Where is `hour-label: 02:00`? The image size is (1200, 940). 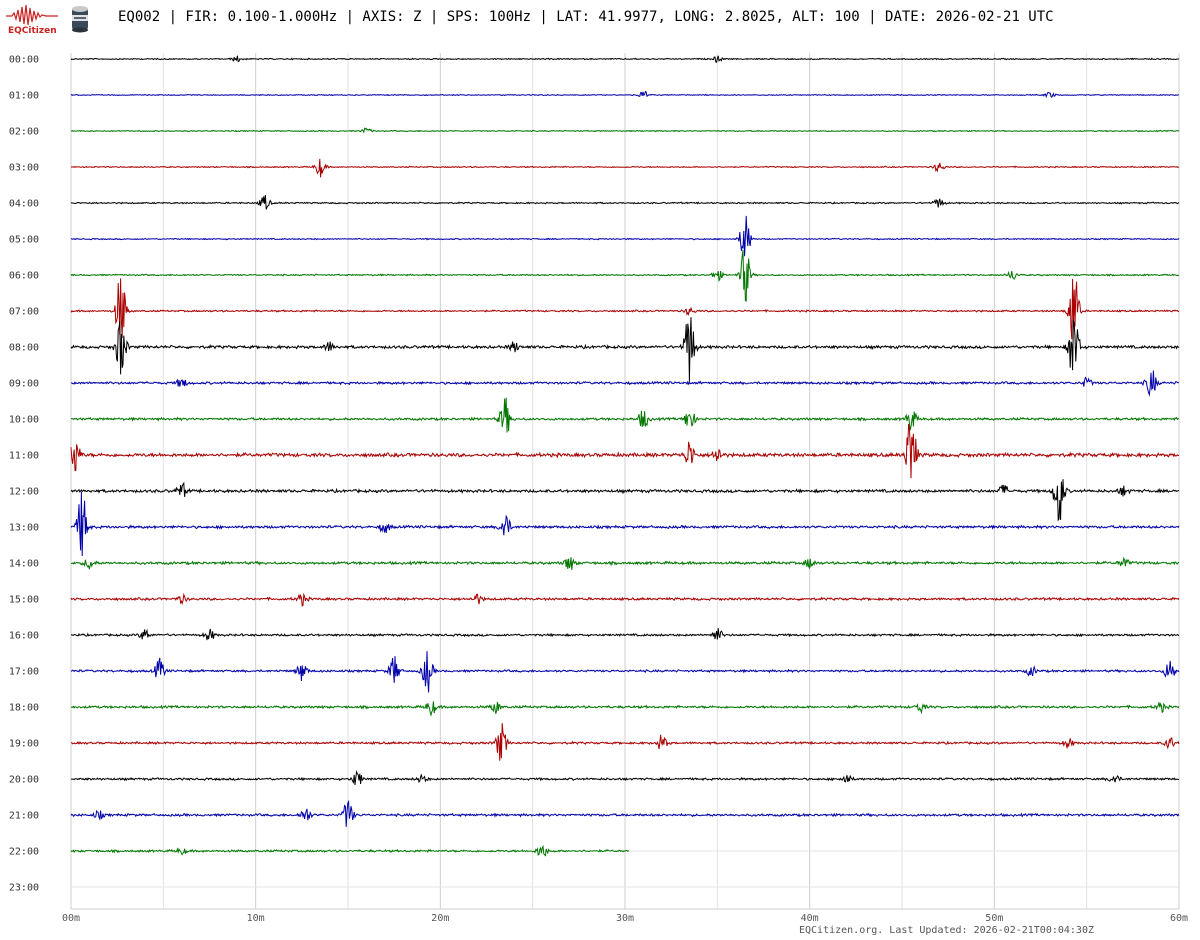
hour-label: 02:00 is located at coordinates (24, 132).